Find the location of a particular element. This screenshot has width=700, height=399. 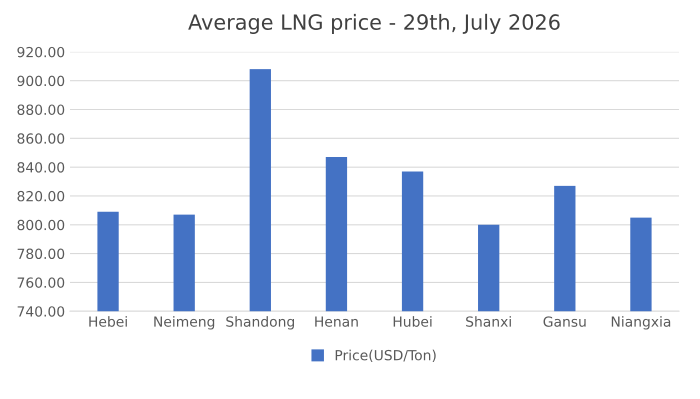

y-tick-label: 860.00 is located at coordinates (40, 138).